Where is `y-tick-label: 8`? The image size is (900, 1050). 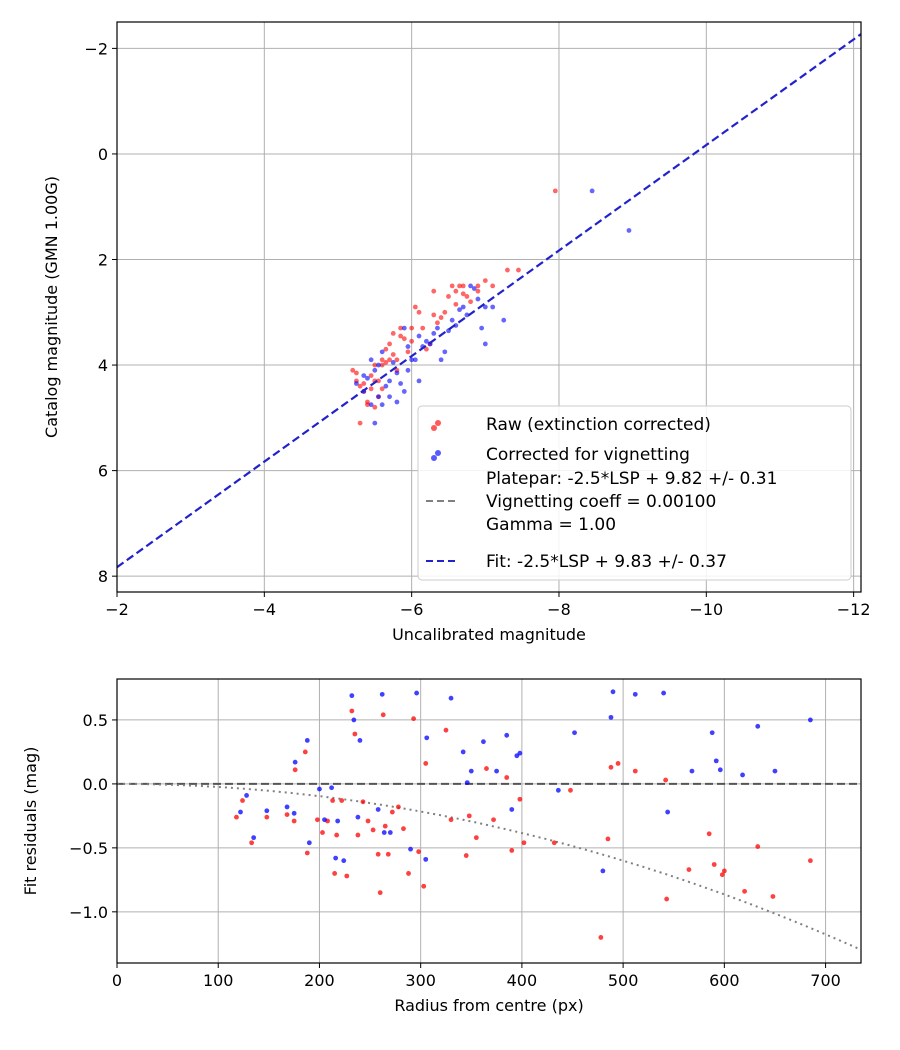 y-tick-label: 8 is located at coordinates (103, 576).